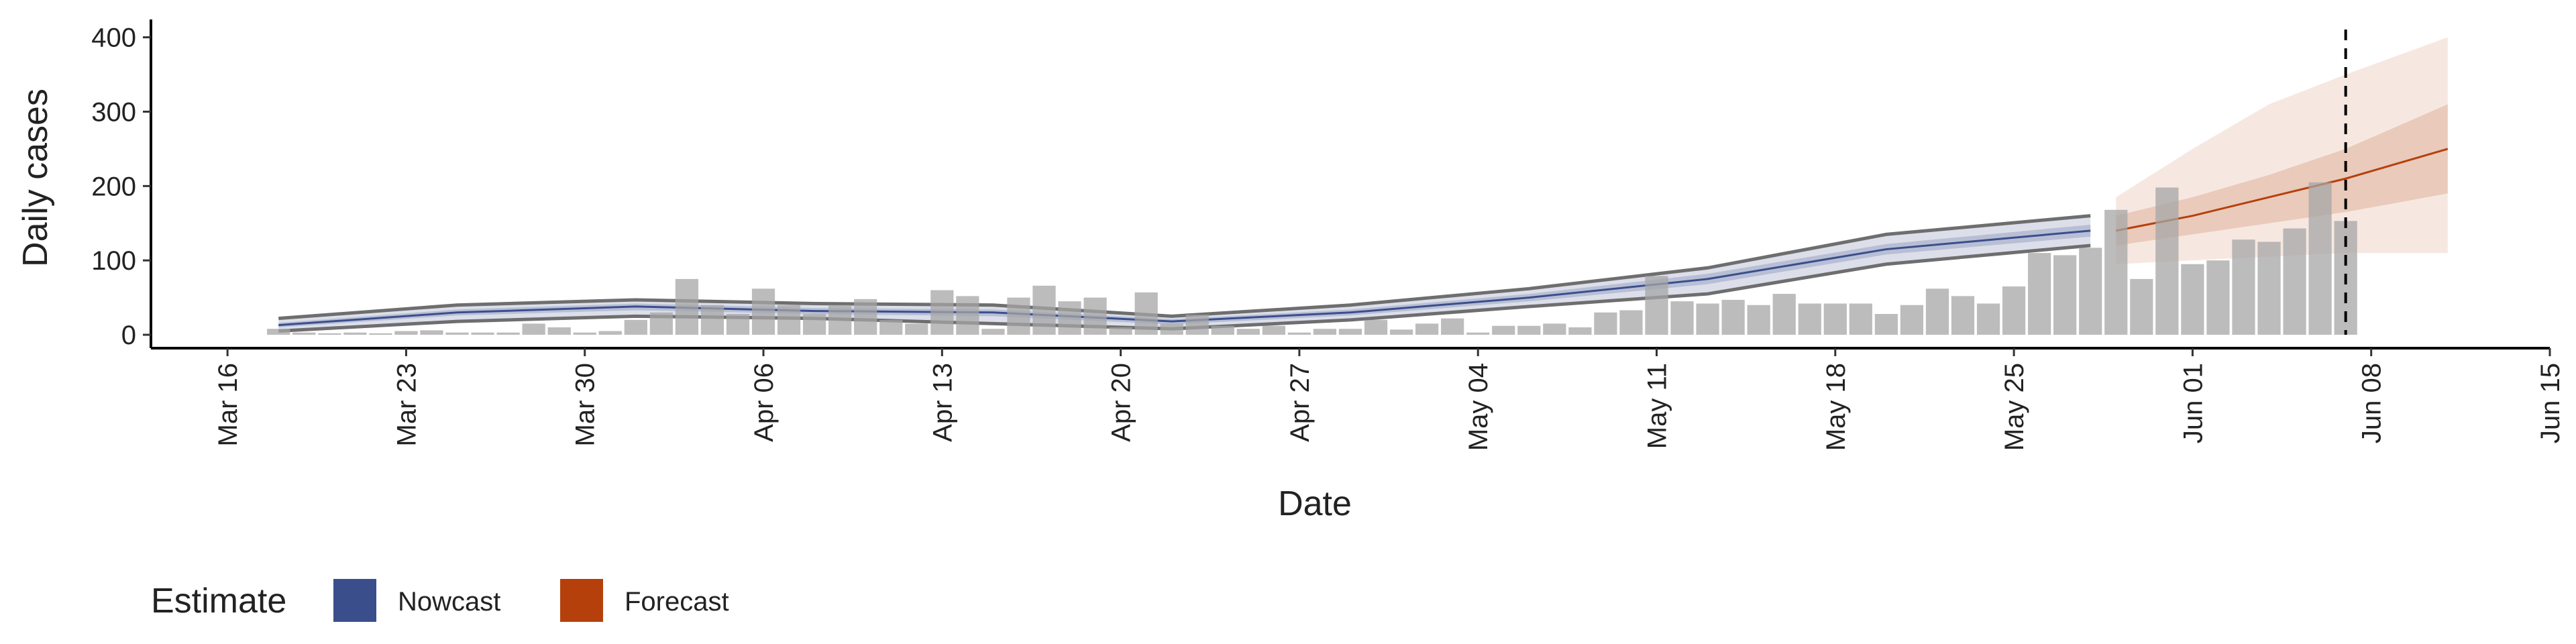 The image size is (2576, 644). Describe the element at coordinates (942, 402) in the screenshot. I see `x-tick-label: Apr 13` at that location.